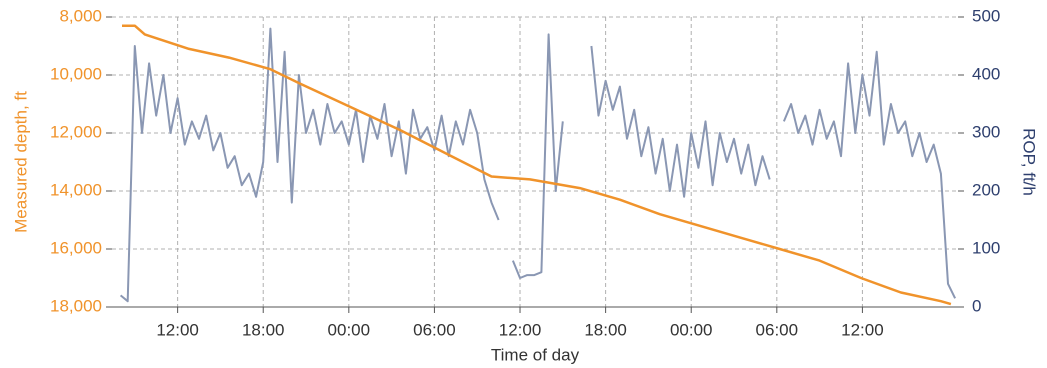  What do you see at coordinates (76, 73) in the screenshot?
I see `y-tick-label: 10,000` at bounding box center [76, 73].